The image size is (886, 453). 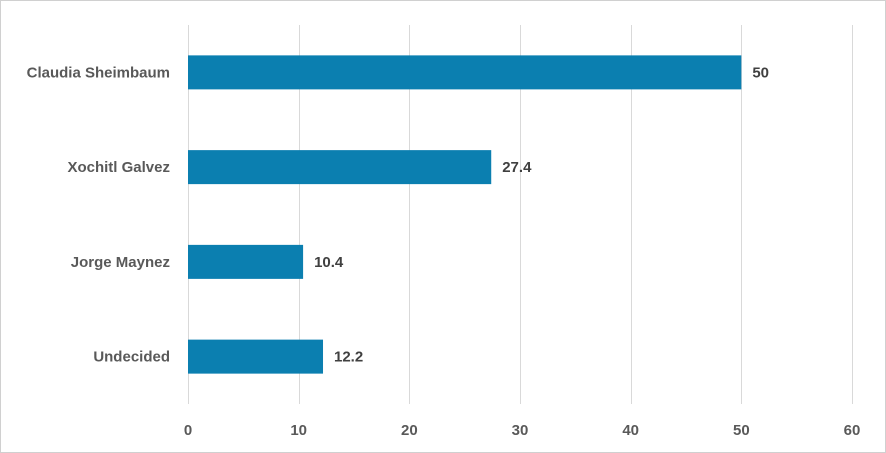 I want to click on x-tick-label-40: 40, so click(x=630, y=430).